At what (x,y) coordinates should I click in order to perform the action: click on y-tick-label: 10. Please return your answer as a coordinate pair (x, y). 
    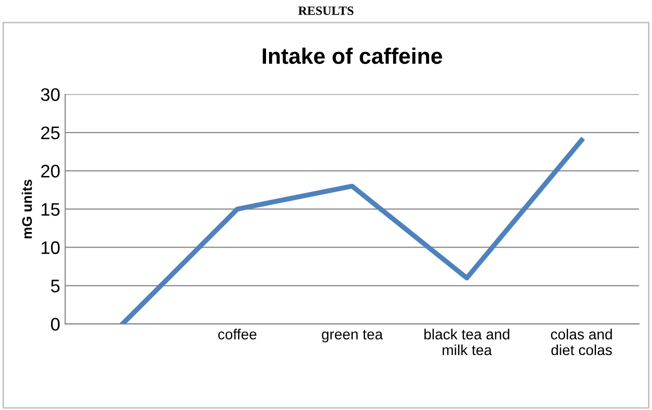
    Looking at the image, I should click on (51, 247).